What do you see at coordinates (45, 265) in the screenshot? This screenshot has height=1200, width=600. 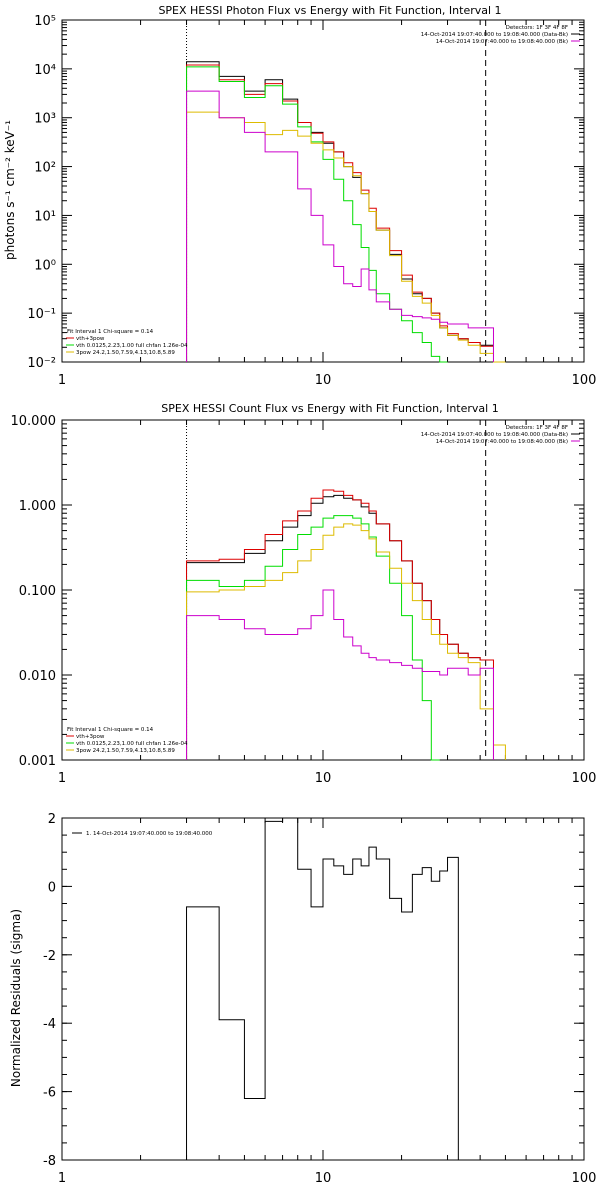 I see `y-tick-label: 10⁰` at bounding box center [45, 265].